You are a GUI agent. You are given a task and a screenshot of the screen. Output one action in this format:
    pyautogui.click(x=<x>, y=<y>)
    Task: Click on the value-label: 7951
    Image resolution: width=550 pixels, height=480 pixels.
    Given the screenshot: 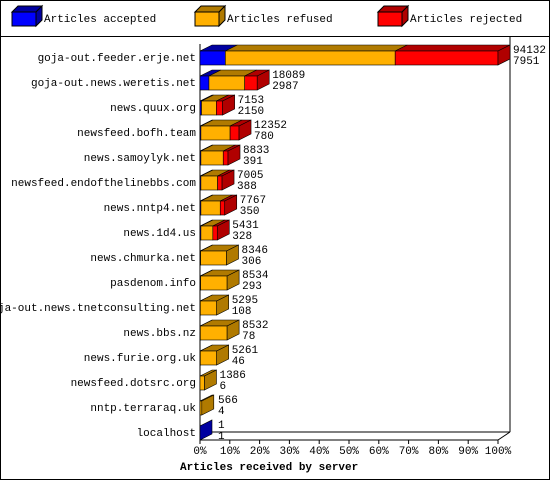 What is the action you would take?
    pyautogui.click(x=526, y=62)
    